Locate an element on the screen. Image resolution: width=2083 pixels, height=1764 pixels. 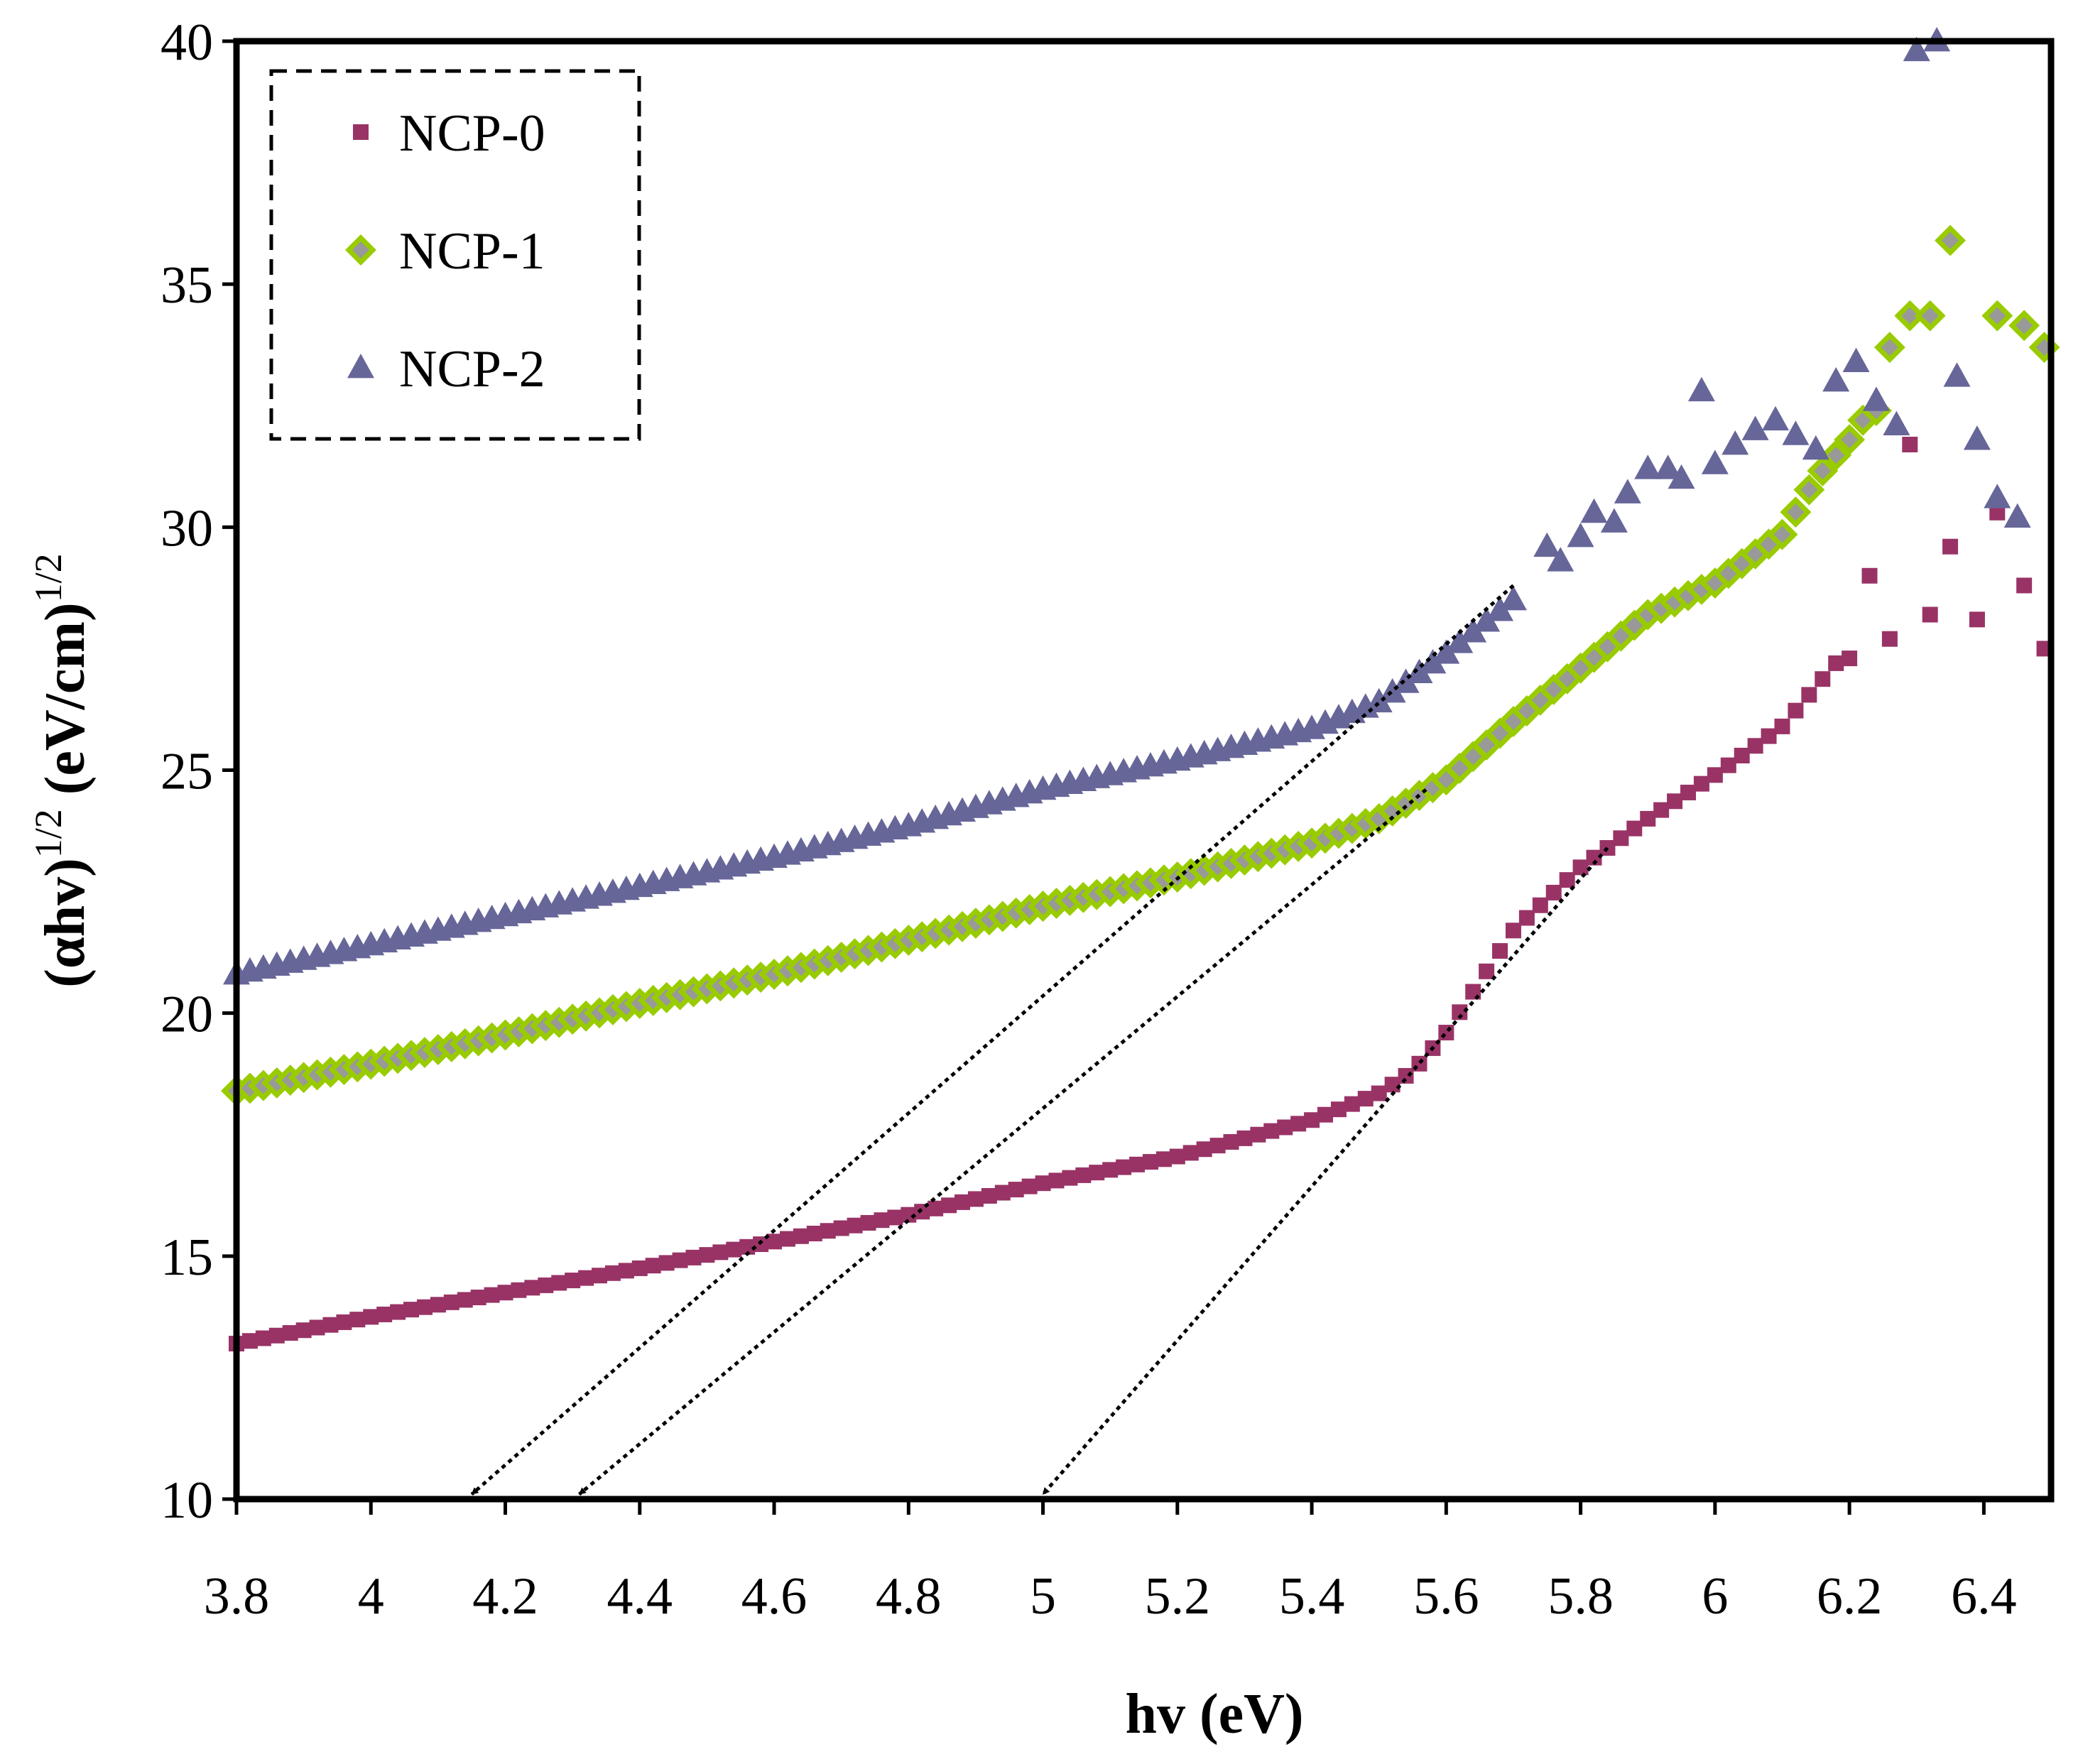
y-tick-label: 25 is located at coordinates (187, 772).